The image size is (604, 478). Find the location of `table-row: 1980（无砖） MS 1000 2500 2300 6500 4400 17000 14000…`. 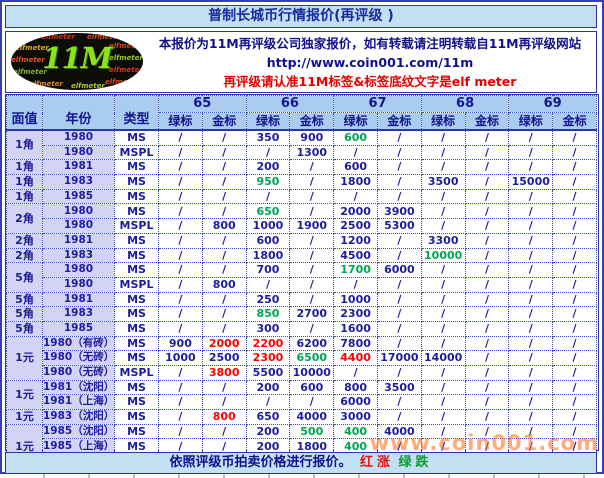

table-row: 1980（无砖） MS 1000 2500 2300 6500 4400 17000 14000… is located at coordinates (302, 358).